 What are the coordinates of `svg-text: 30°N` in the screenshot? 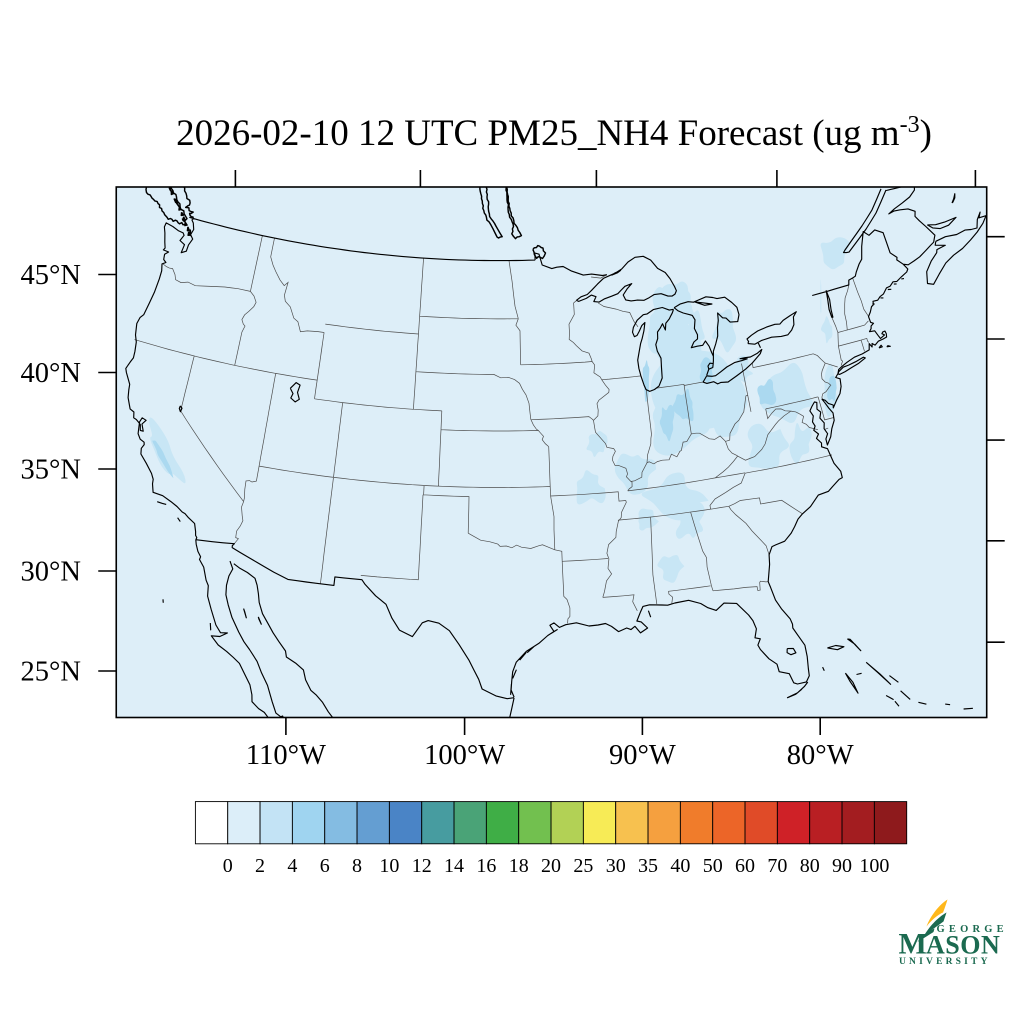 It's located at (51, 572).